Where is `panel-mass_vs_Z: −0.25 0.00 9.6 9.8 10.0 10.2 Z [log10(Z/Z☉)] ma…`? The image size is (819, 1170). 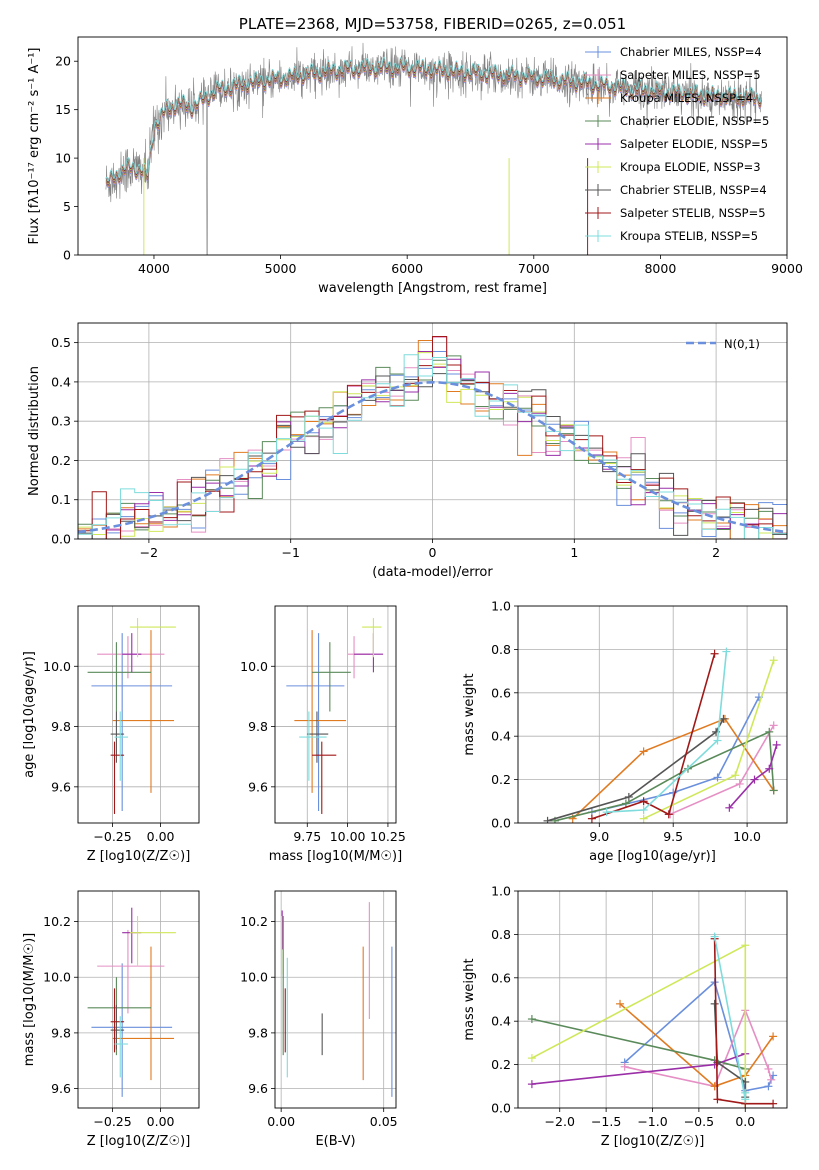
panel-mass_vs_Z: −0.25 0.00 9.6 9.8 10.0 10.2 Z [log10(Z/Z☉)] ma… is located at coordinates (111, 1019).